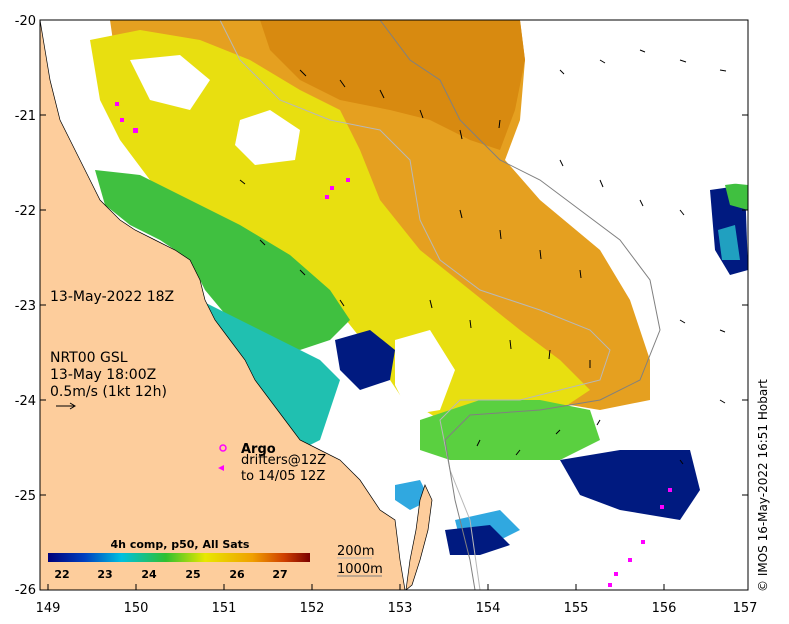  What do you see at coordinates (736, 196) in the screenshot?
I see `sst-green-east` at bounding box center [736, 196].